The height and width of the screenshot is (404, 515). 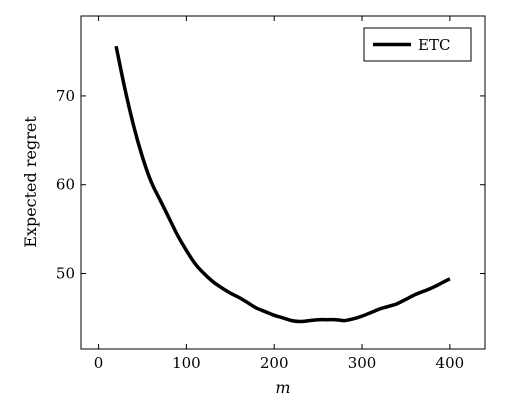 I want to click on y-tick-label-70: 70, so click(x=65, y=96).